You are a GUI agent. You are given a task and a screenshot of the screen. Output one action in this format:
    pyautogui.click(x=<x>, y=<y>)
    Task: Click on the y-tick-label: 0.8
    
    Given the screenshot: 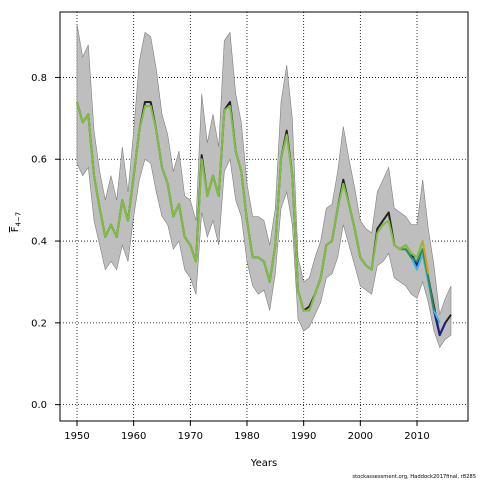 What is the action you would take?
    pyautogui.click(x=39, y=78)
    